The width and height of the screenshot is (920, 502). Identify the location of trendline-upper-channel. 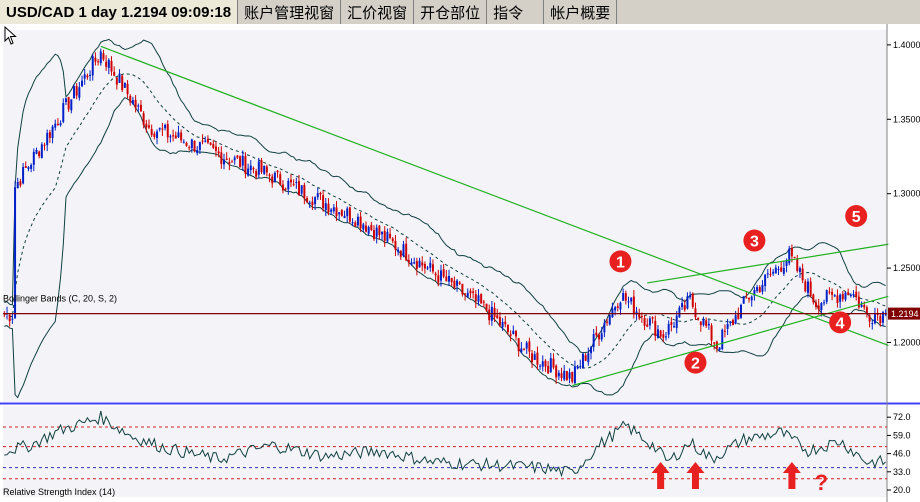
(768, 263).